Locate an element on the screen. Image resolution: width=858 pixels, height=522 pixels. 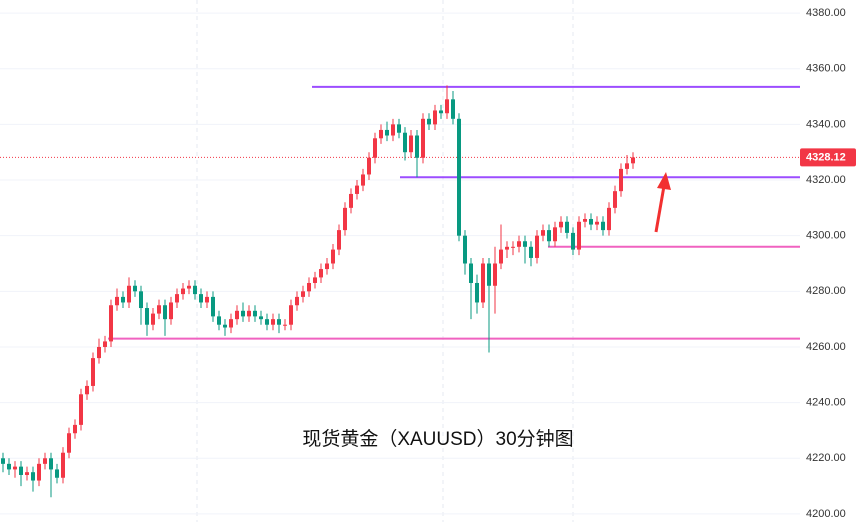
y-tick-label: 4200.00 is located at coordinates (826, 514).